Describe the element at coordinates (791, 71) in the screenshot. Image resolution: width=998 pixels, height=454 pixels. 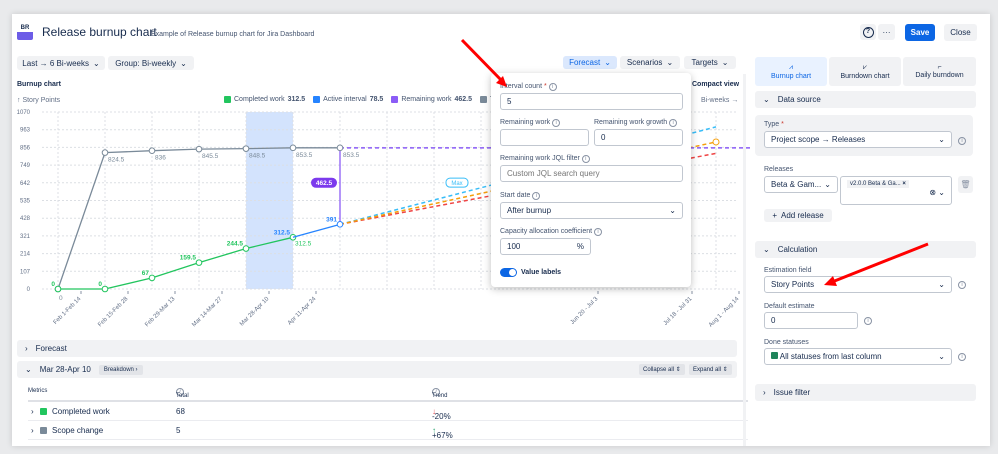
I see `tab-burnup-chart: ⩘ Burnup chart` at that location.